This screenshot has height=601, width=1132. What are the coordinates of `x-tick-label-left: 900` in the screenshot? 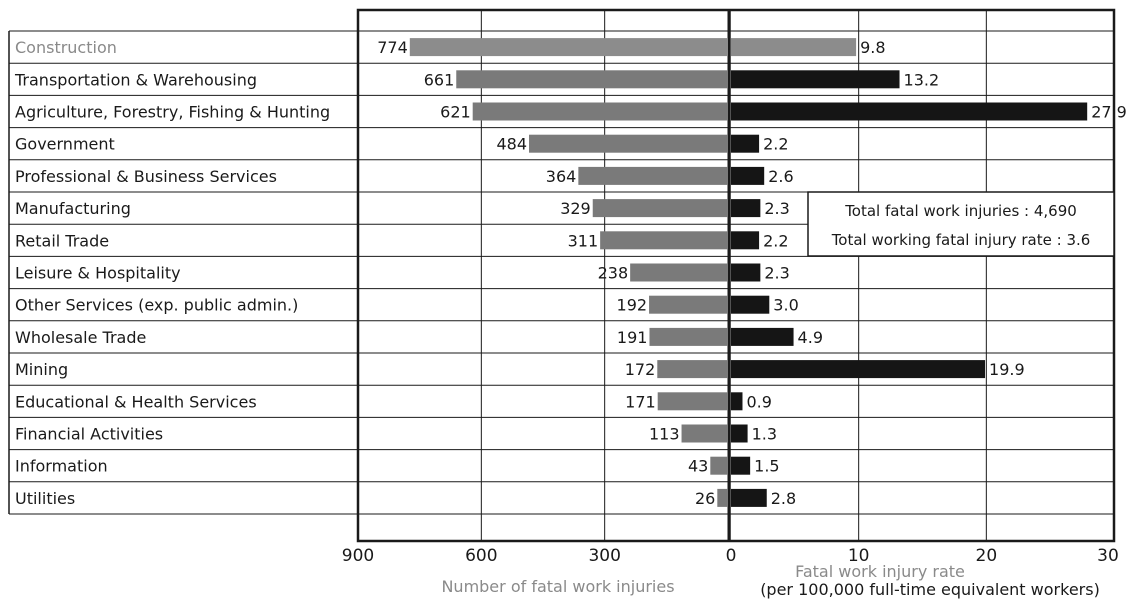 It's located at (358, 556).